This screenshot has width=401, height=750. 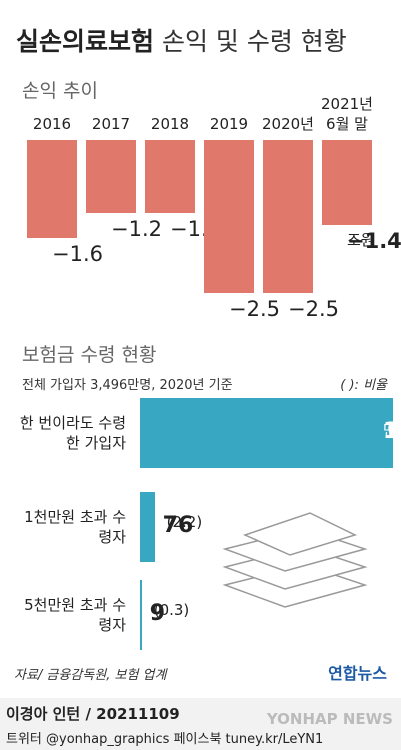 I want to click on subtitle: 전체 가입자 3,496만명, 2020년 기준, so click(x=127, y=385).